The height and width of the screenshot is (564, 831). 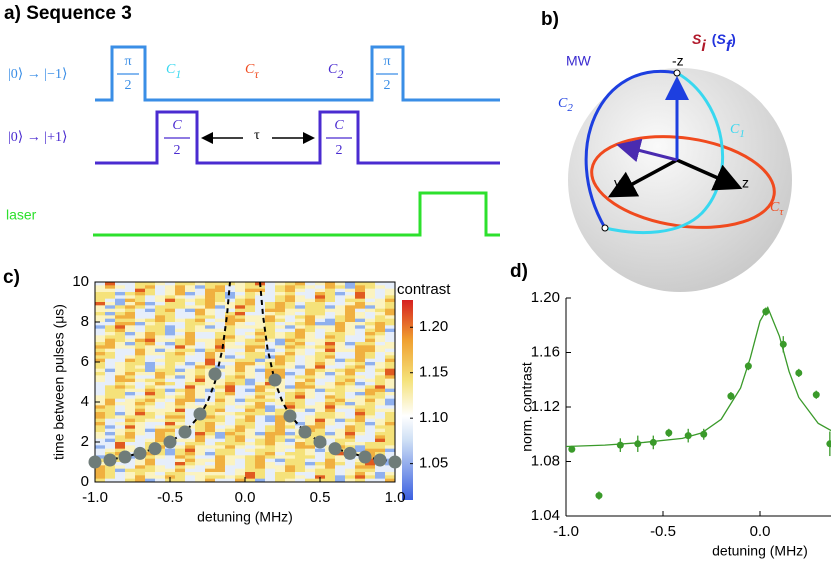 What do you see at coordinates (21, 215) in the screenshot?
I see `row-label: laser` at bounding box center [21, 215].